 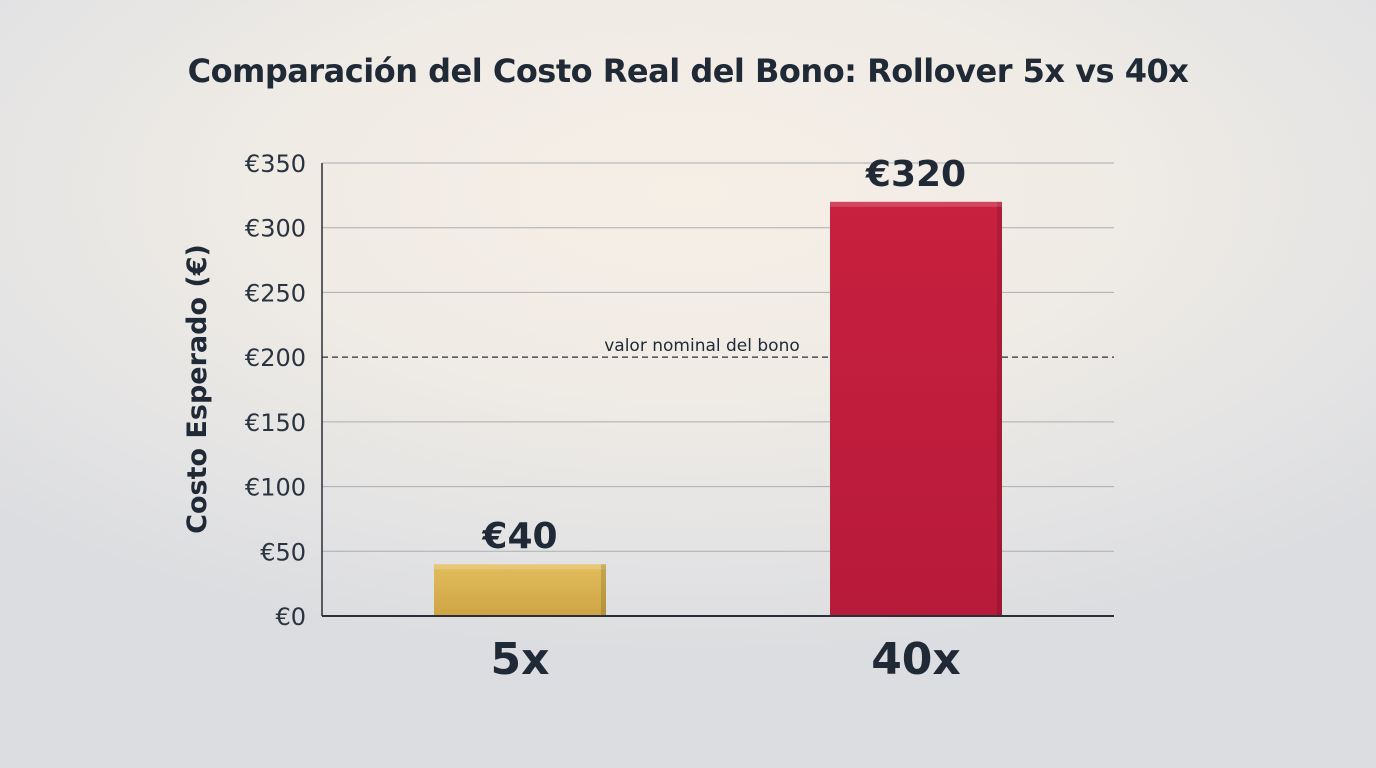 I want to click on y-tick-label: €0, so click(x=290, y=617).